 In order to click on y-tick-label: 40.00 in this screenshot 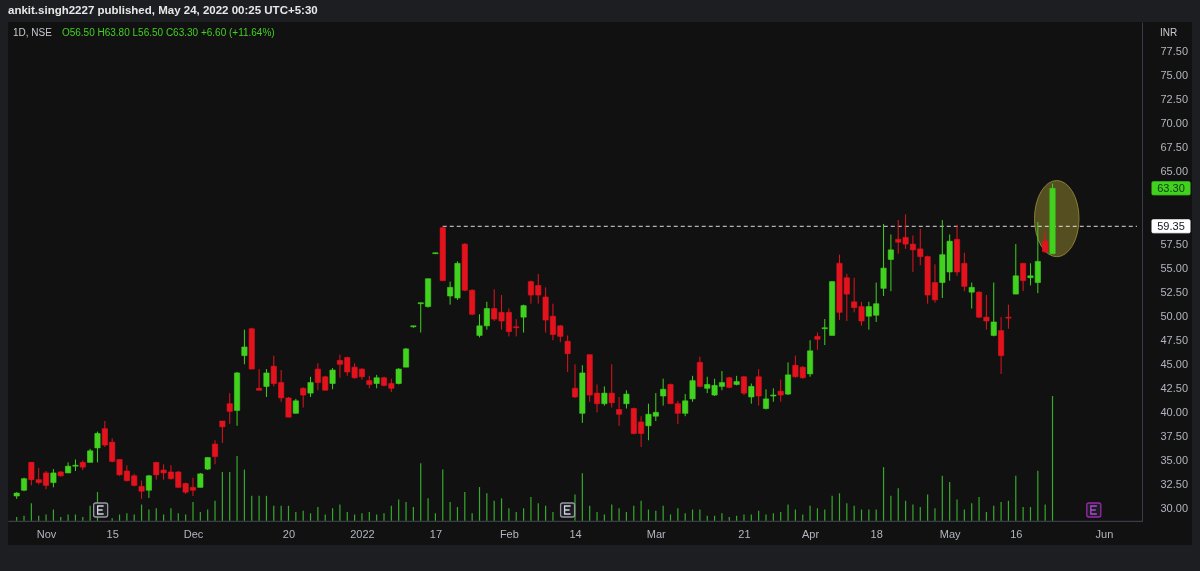, I will do `click(1174, 411)`.